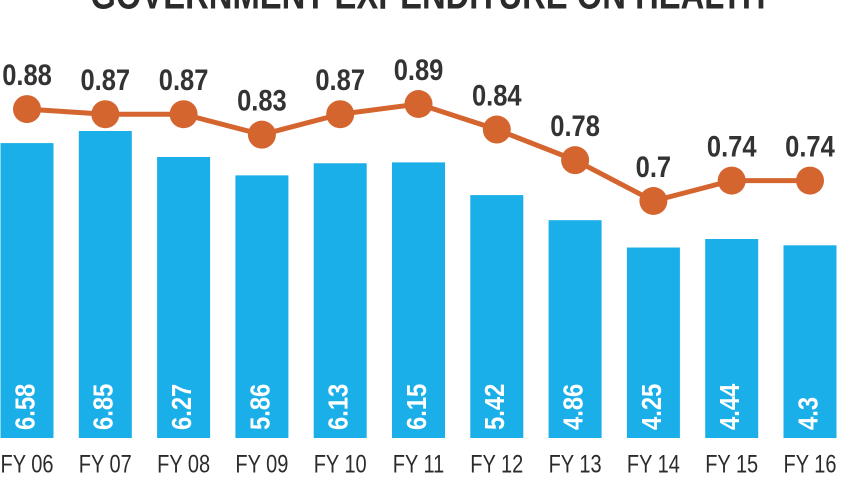 This screenshot has width=857, height=482. Describe the element at coordinates (810, 465) in the screenshot. I see `x-tick-label: FY 16` at that location.